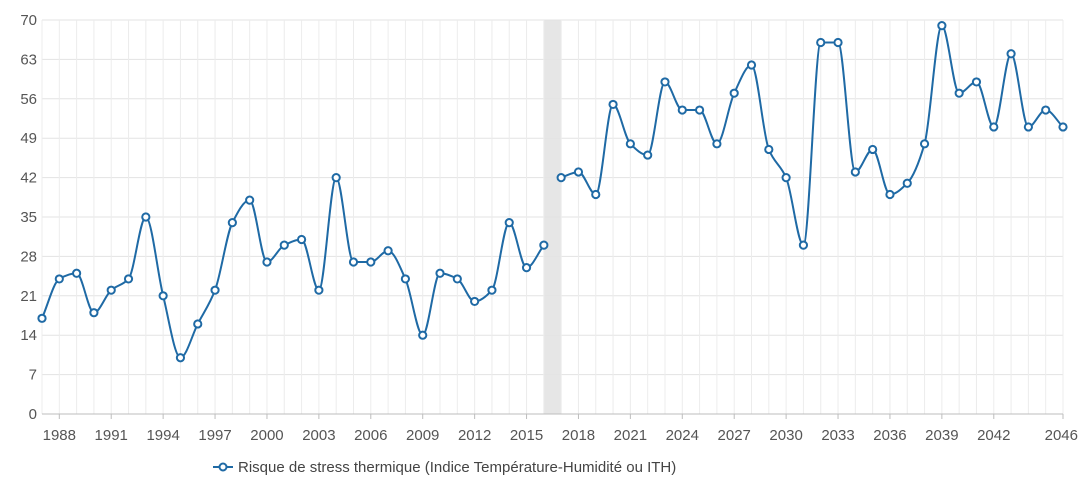 Image resolution: width=1085 pixels, height=477 pixels. I want to click on data-point-1996, so click(198, 324).